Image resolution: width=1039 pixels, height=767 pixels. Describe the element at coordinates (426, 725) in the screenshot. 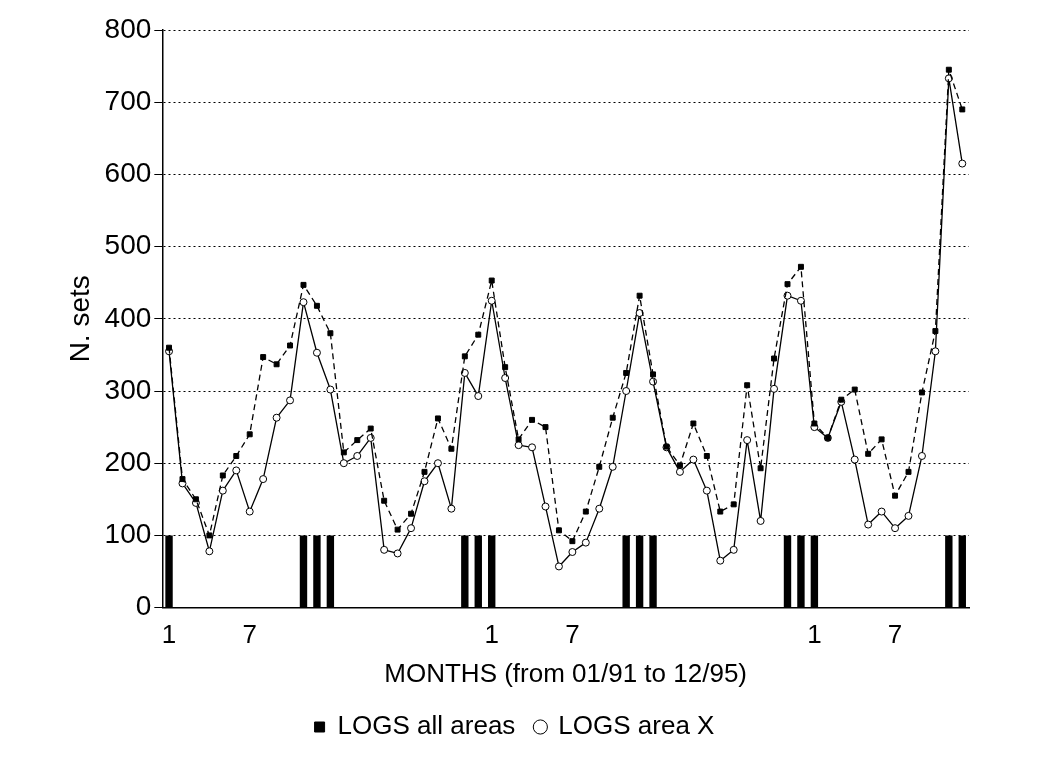

I see `legend-label: LOGS all areas` at that location.